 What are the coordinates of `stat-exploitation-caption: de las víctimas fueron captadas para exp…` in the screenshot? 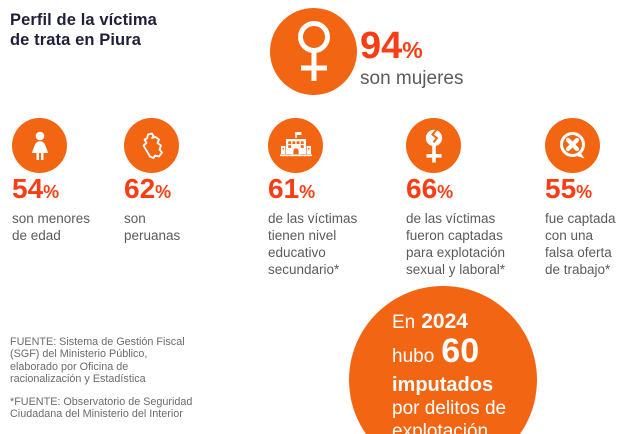 It's located at (456, 244).